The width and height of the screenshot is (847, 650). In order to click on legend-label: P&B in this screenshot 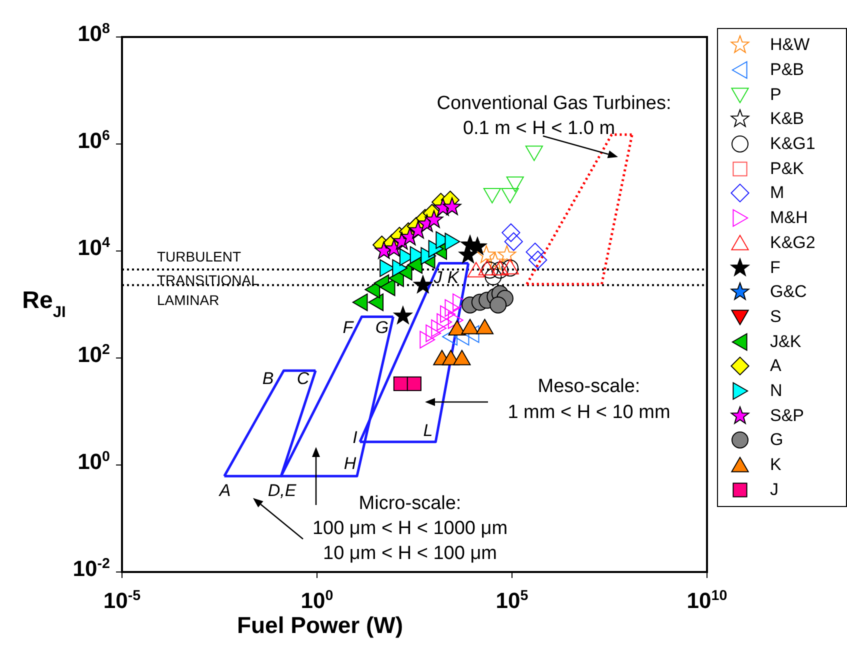, I will do `click(787, 70)`.